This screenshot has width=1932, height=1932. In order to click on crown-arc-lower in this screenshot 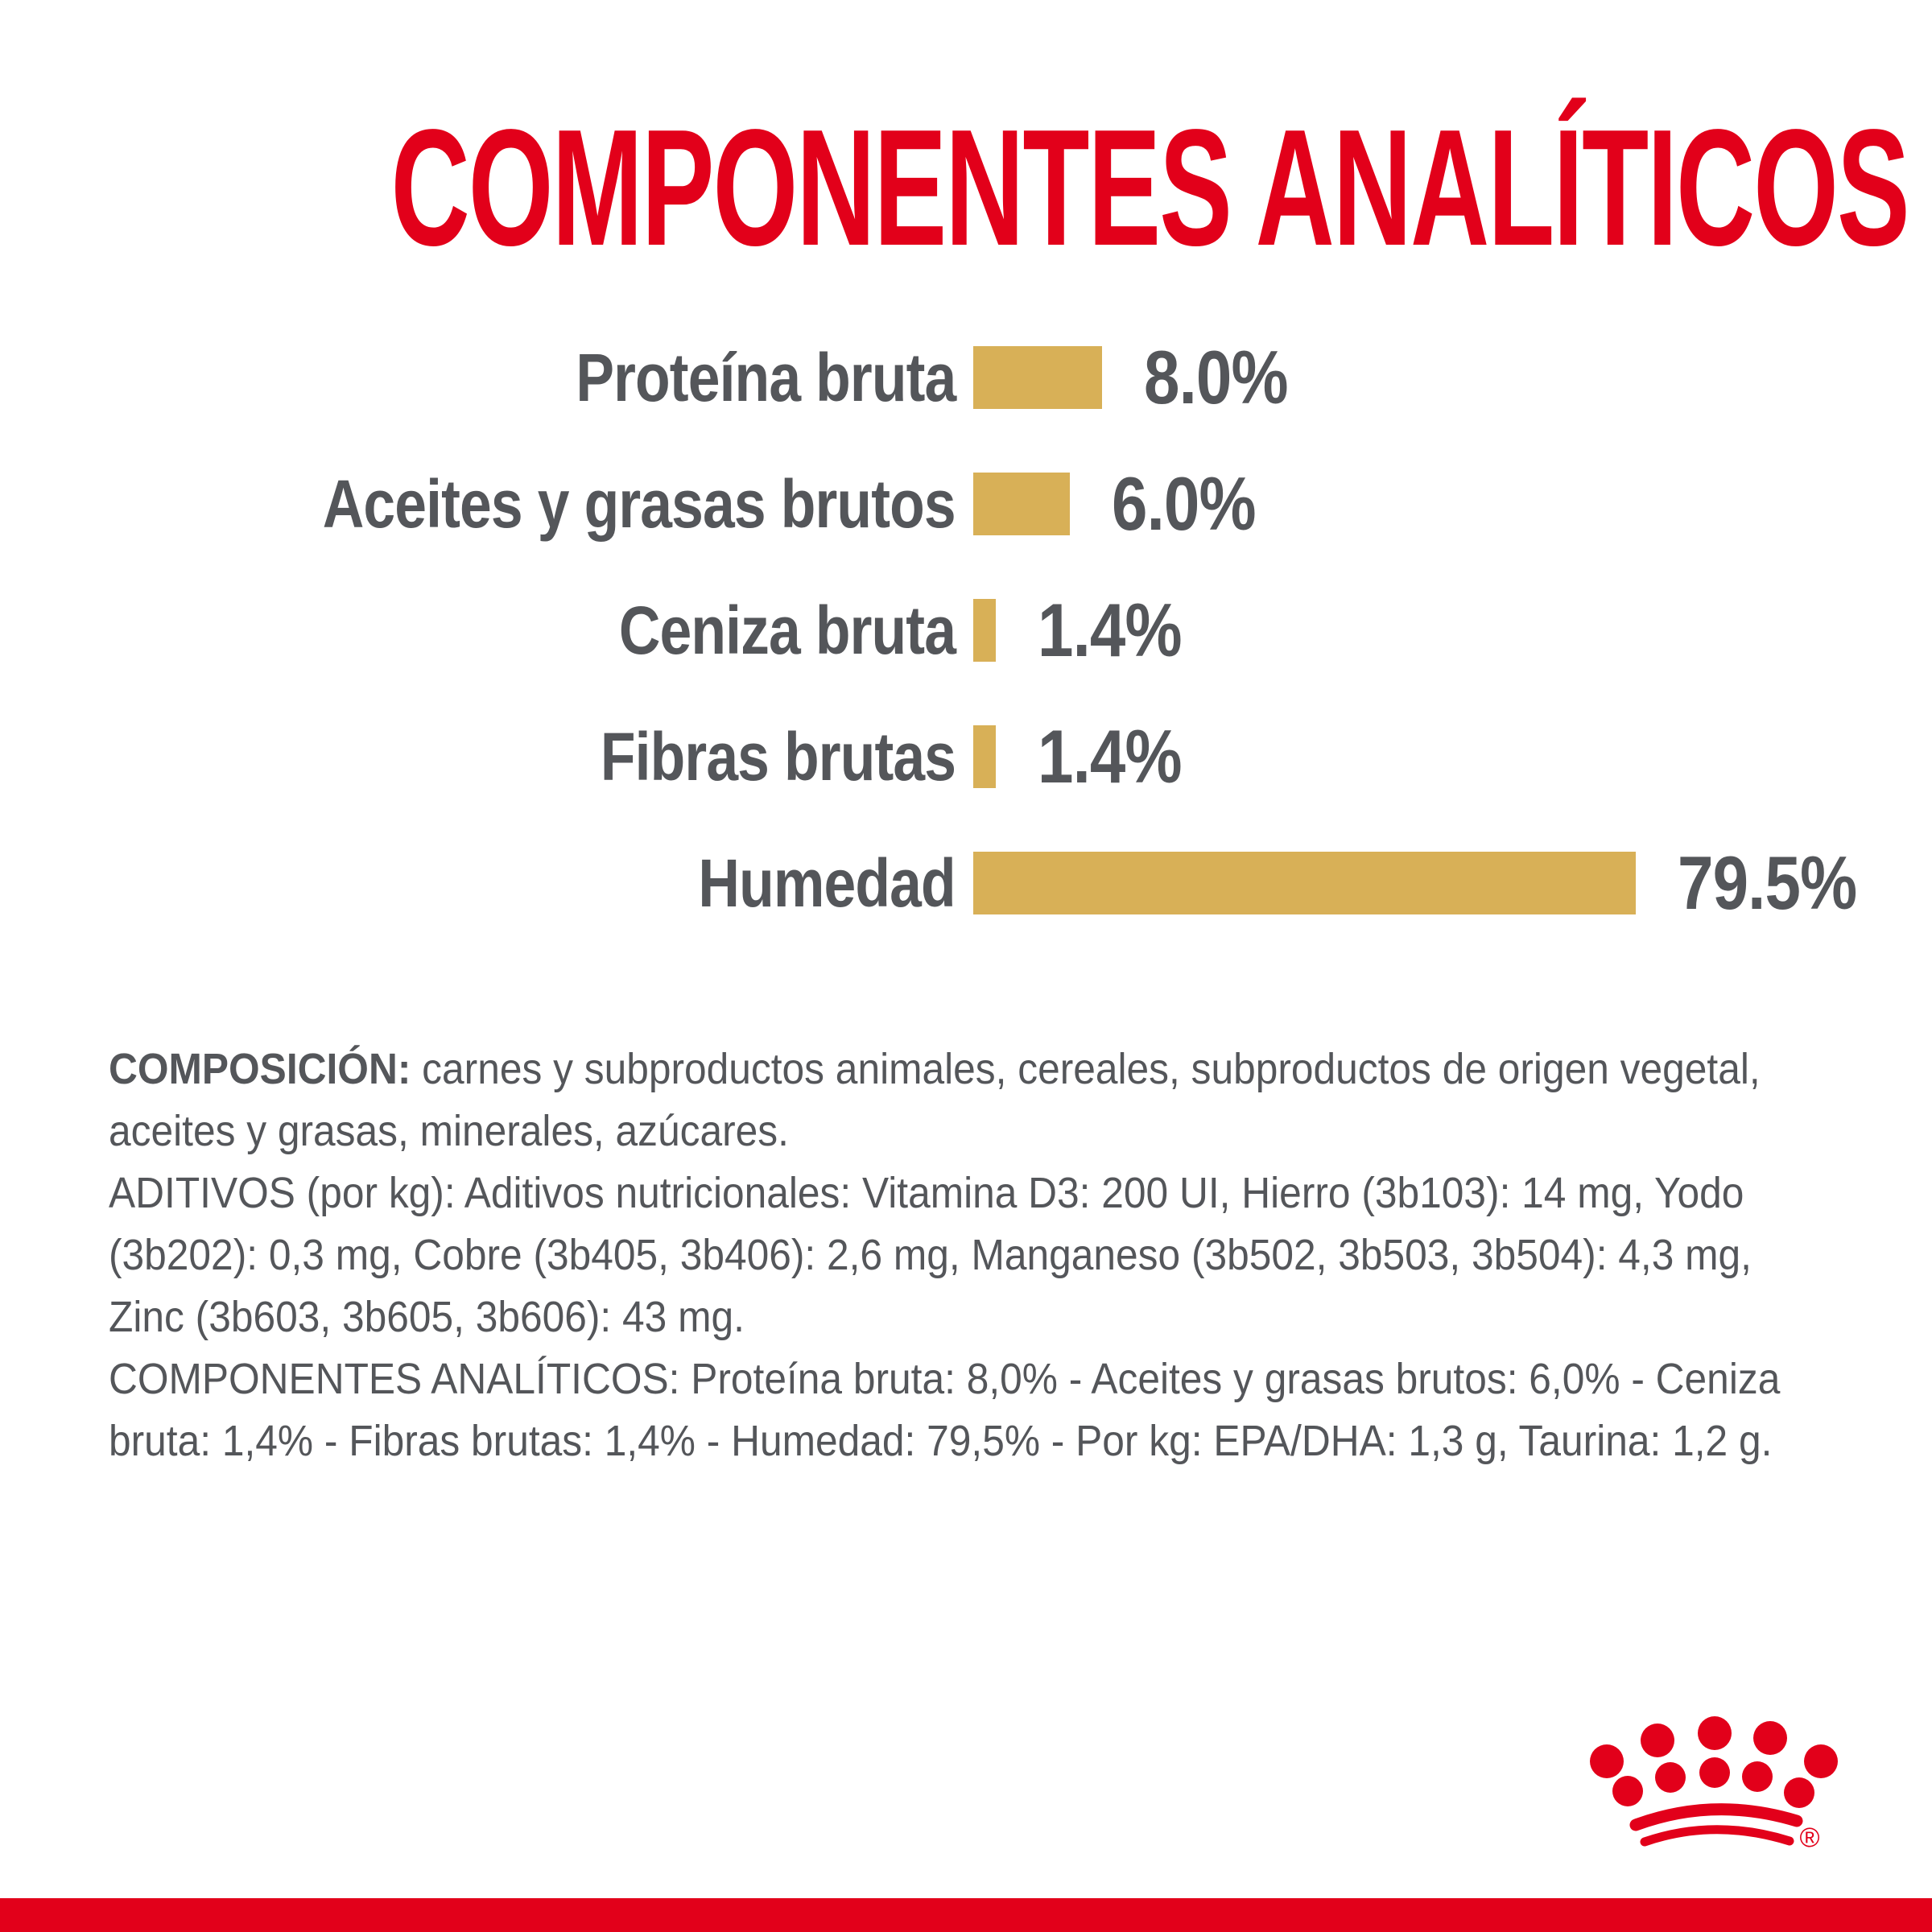, I will do `click(1717, 1836)`.